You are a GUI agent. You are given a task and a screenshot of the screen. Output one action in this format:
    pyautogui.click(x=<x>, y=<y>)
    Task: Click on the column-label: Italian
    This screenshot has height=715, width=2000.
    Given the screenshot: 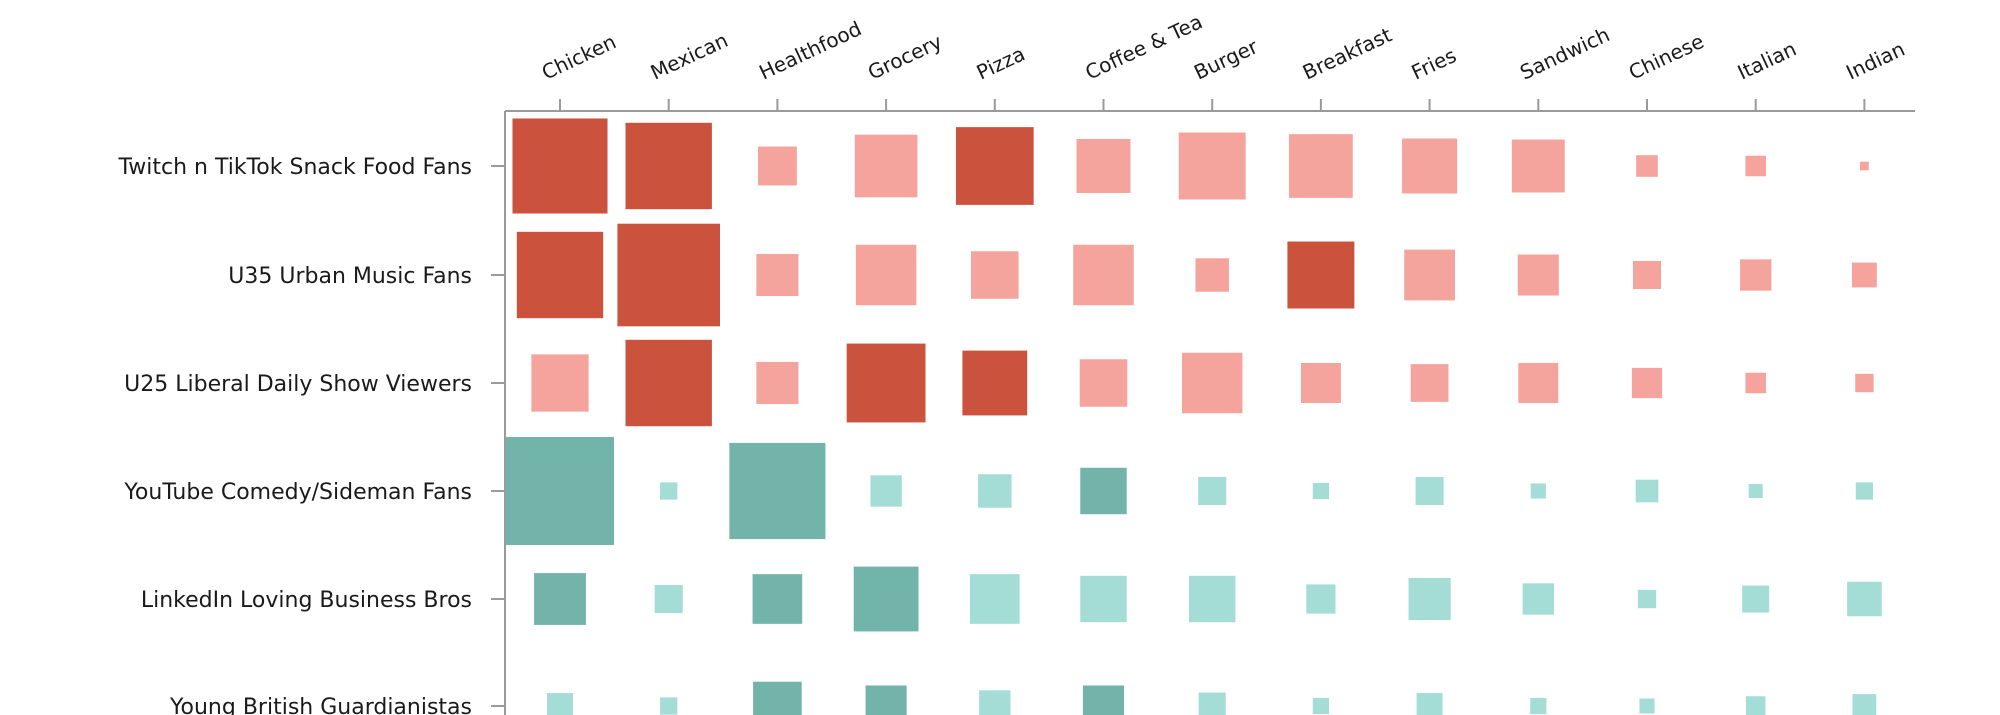 What is the action you would take?
    pyautogui.click(x=1767, y=61)
    